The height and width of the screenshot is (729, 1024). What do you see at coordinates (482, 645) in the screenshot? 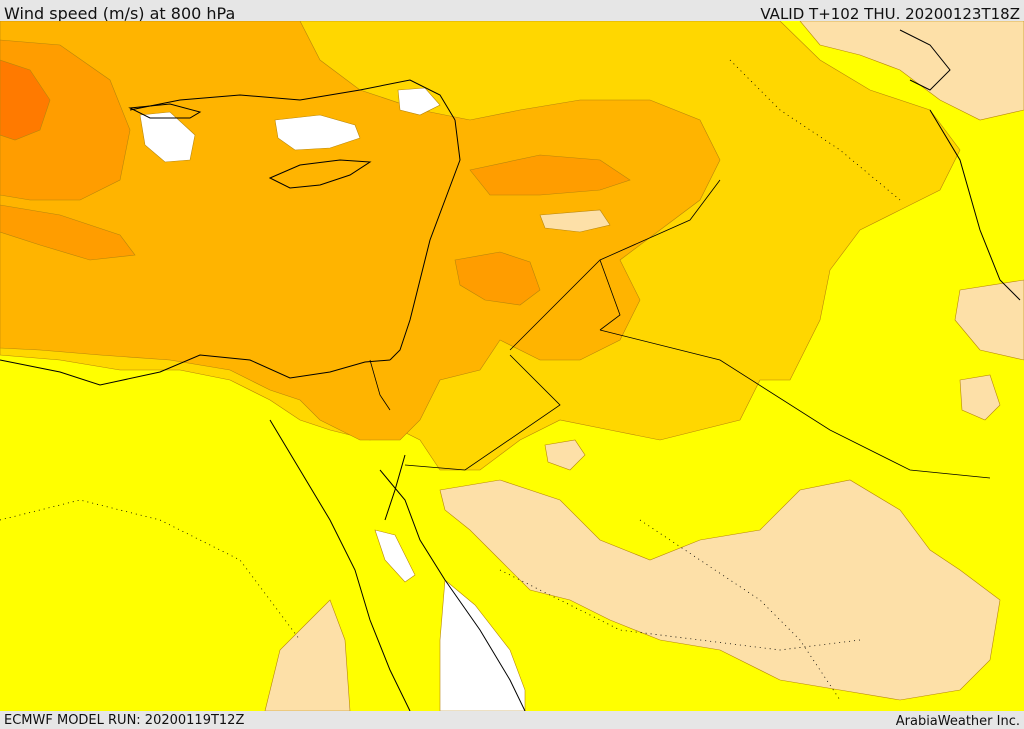
I see `calm-area-redsea-south` at bounding box center [482, 645].